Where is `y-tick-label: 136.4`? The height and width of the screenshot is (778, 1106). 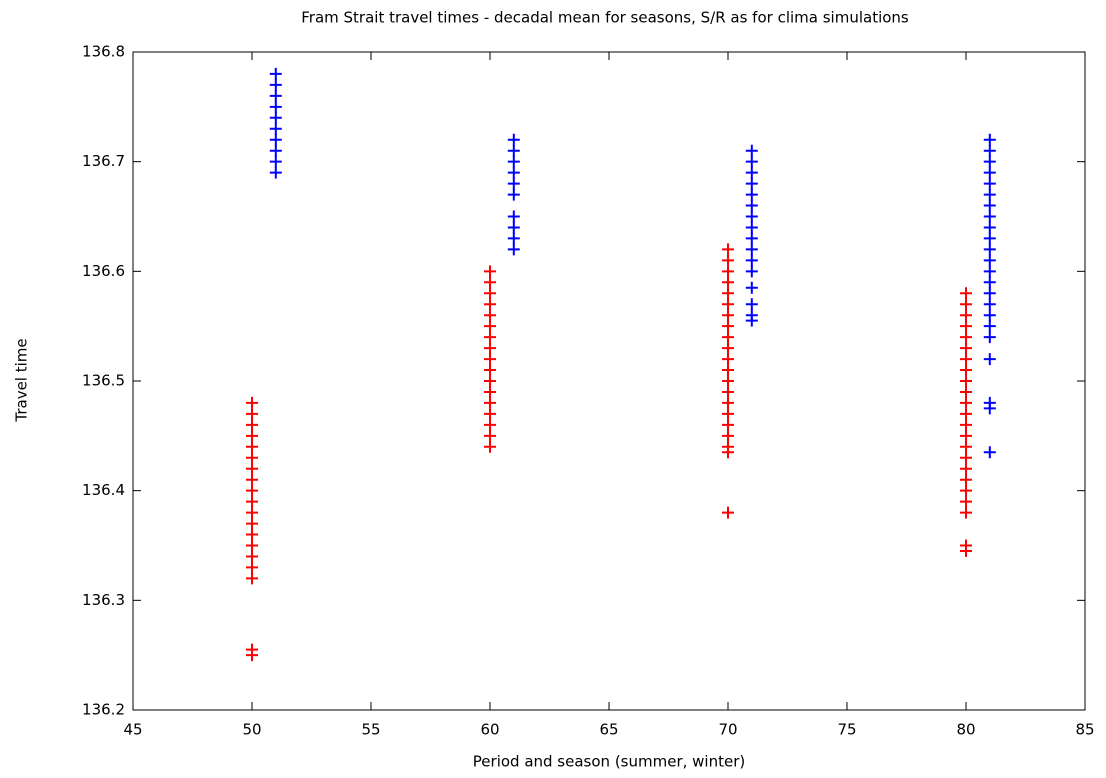
y-tick-label: 136.4 is located at coordinates (103, 490).